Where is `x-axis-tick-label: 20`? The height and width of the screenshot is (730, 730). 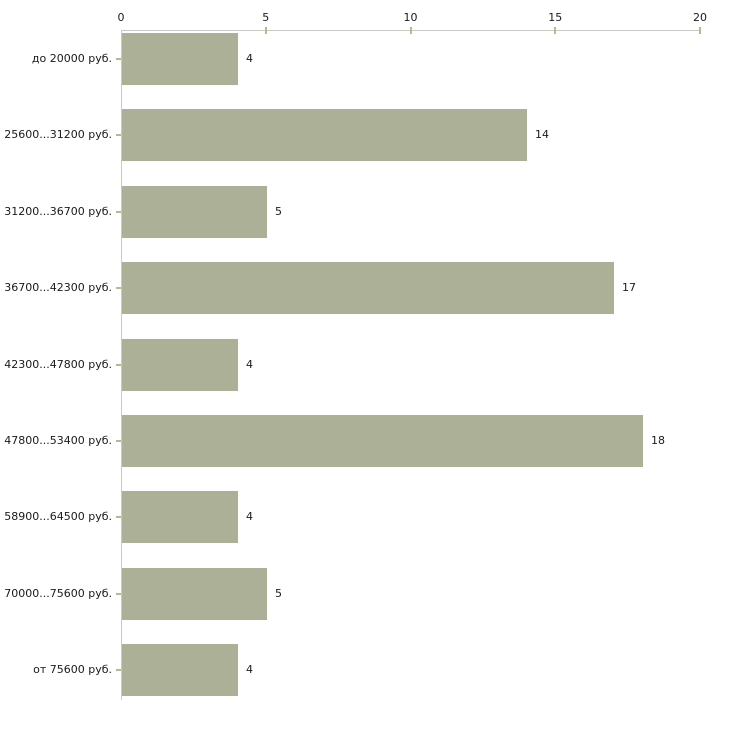
x-axis-tick-label: 20 is located at coordinates (700, 17).